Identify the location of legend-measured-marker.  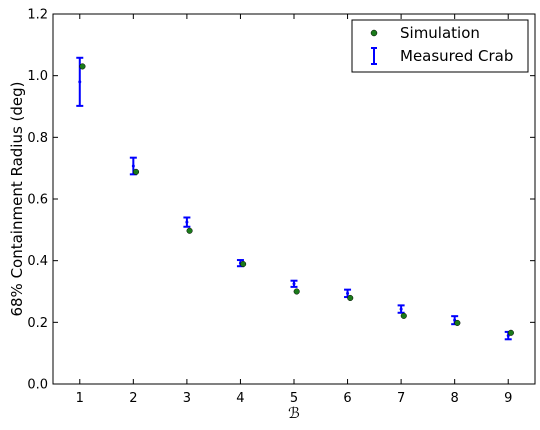
(374, 56).